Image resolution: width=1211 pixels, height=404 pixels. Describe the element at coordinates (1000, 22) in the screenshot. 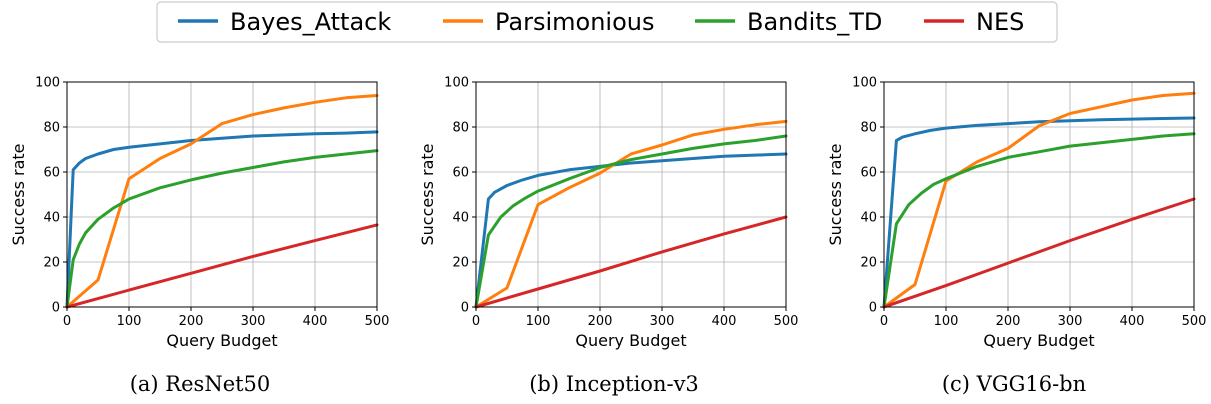

I see `legend-label-nes: NES` at that location.